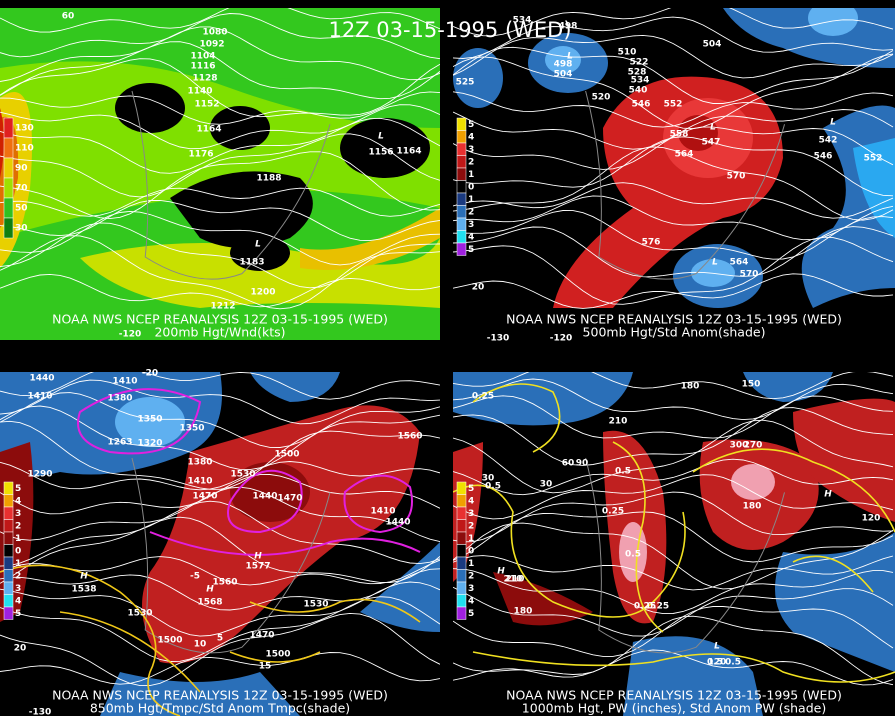 The width and height of the screenshot is (895, 716). What do you see at coordinates (684, 155) in the screenshot?
I see `contour-label: 564` at bounding box center [684, 155].